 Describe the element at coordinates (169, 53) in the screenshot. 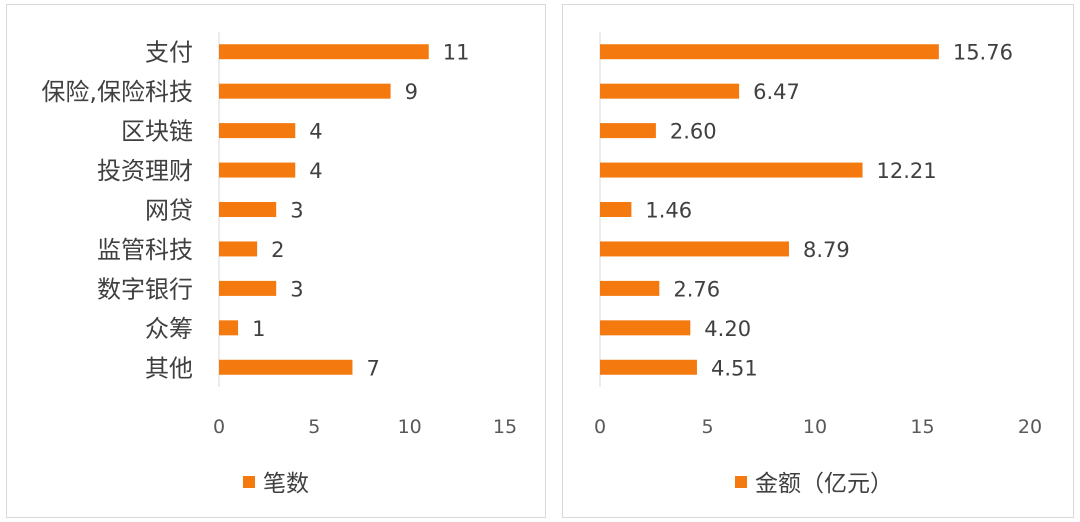

I see `category-label-0: 支付` at that location.